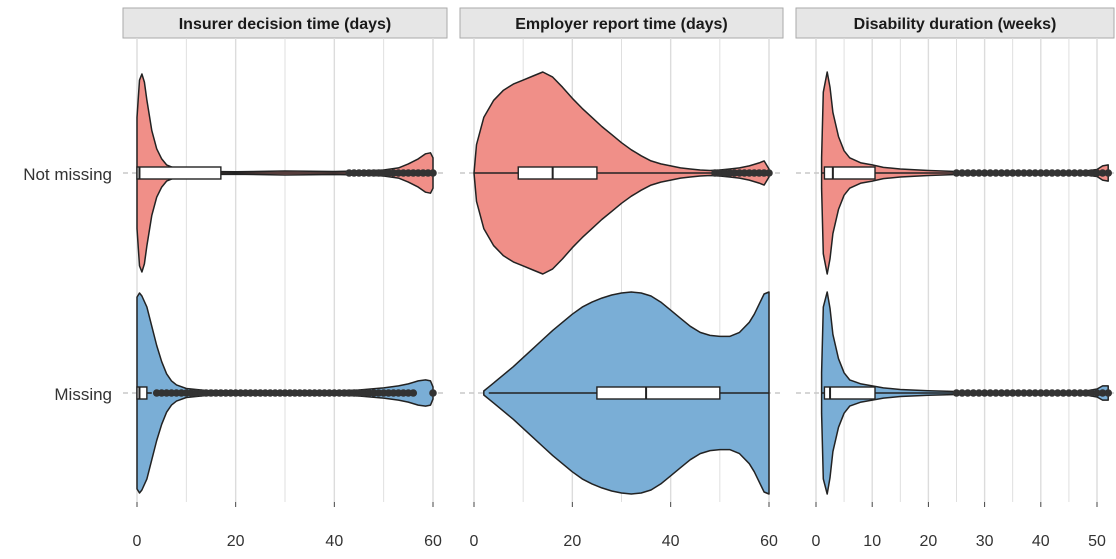 This screenshot has height=559, width=1116. What do you see at coordinates (1097, 541) in the screenshot?
I see `tick-label: 50` at bounding box center [1097, 541].